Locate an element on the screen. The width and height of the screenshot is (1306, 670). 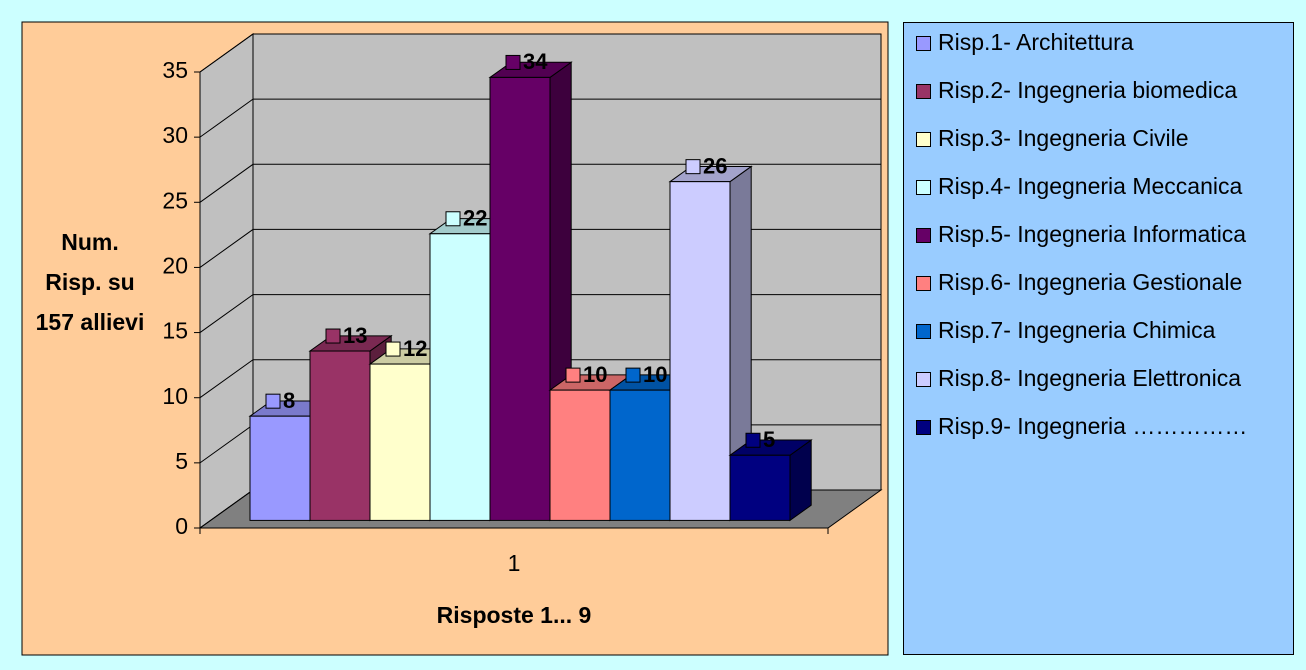
data-label: 34 is located at coordinates (535, 61).